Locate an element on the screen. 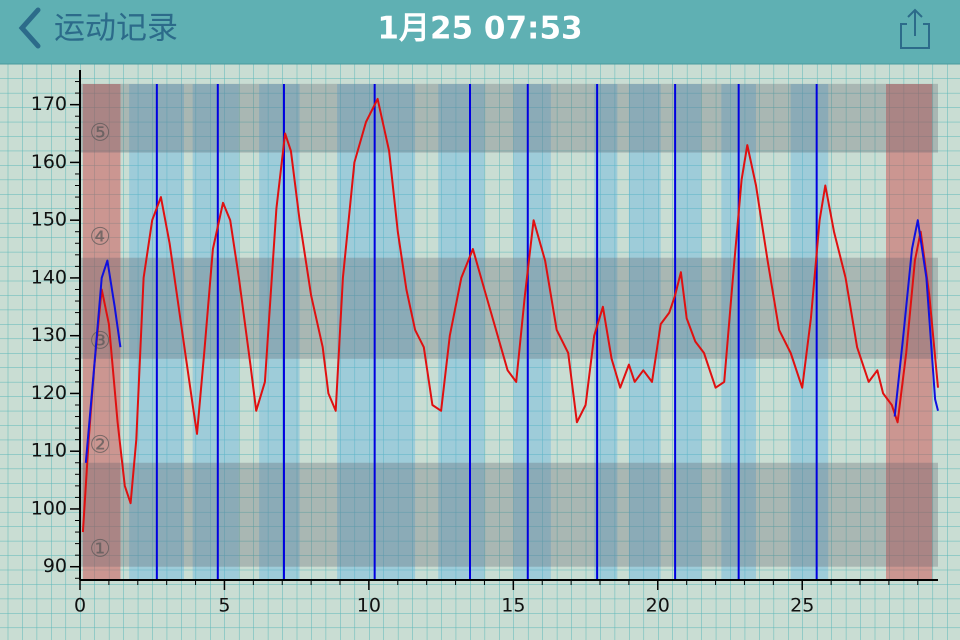  zone-label: ④ is located at coordinates (100, 236).